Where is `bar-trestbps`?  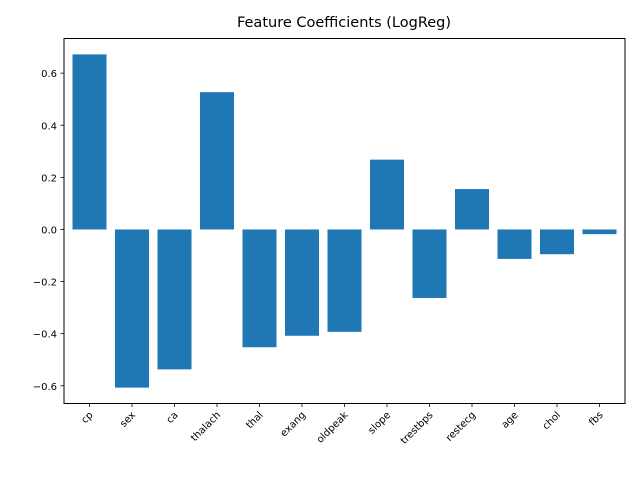
bar-trestbps is located at coordinates (429, 263).